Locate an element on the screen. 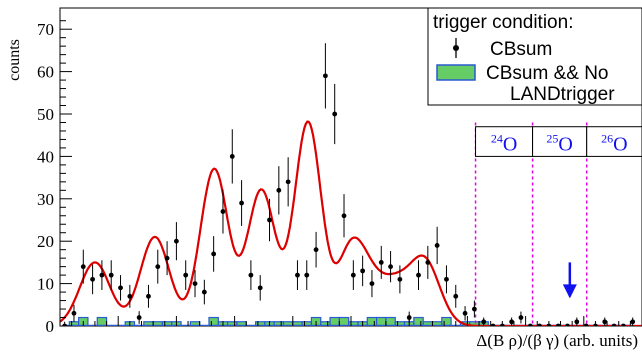 This screenshot has height=352, width=642. y-tick-label: 10 is located at coordinates (45, 284).